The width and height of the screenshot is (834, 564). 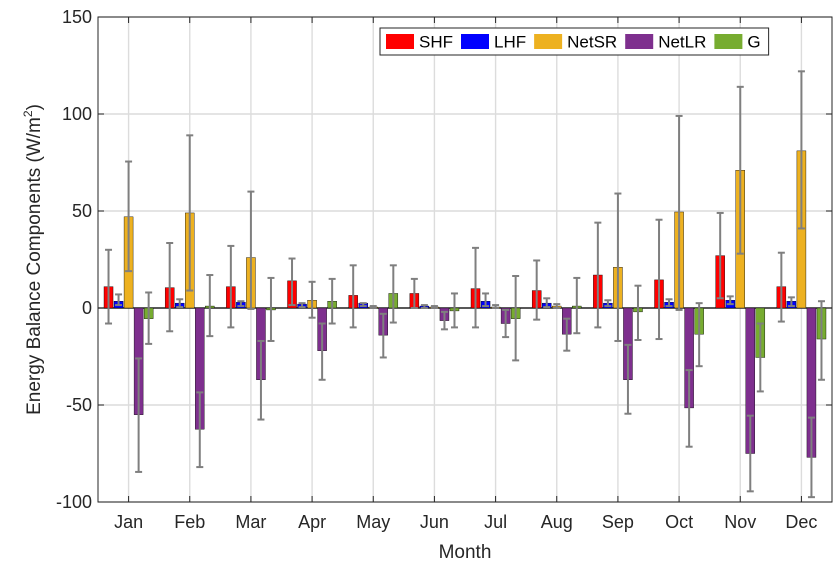 I want to click on y-tick-label: 0, so click(x=87, y=308).